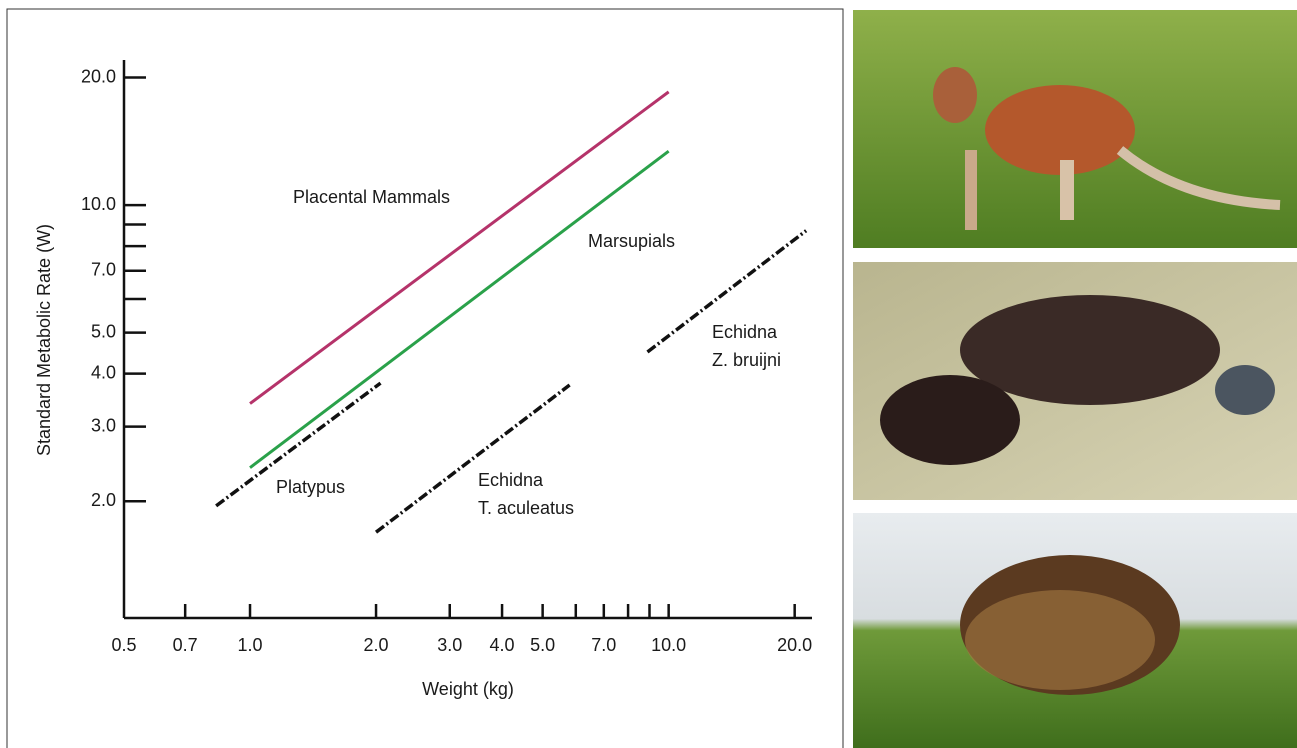  Describe the element at coordinates (526, 508) in the screenshot. I see `series-label: T. aculeatus` at that location.